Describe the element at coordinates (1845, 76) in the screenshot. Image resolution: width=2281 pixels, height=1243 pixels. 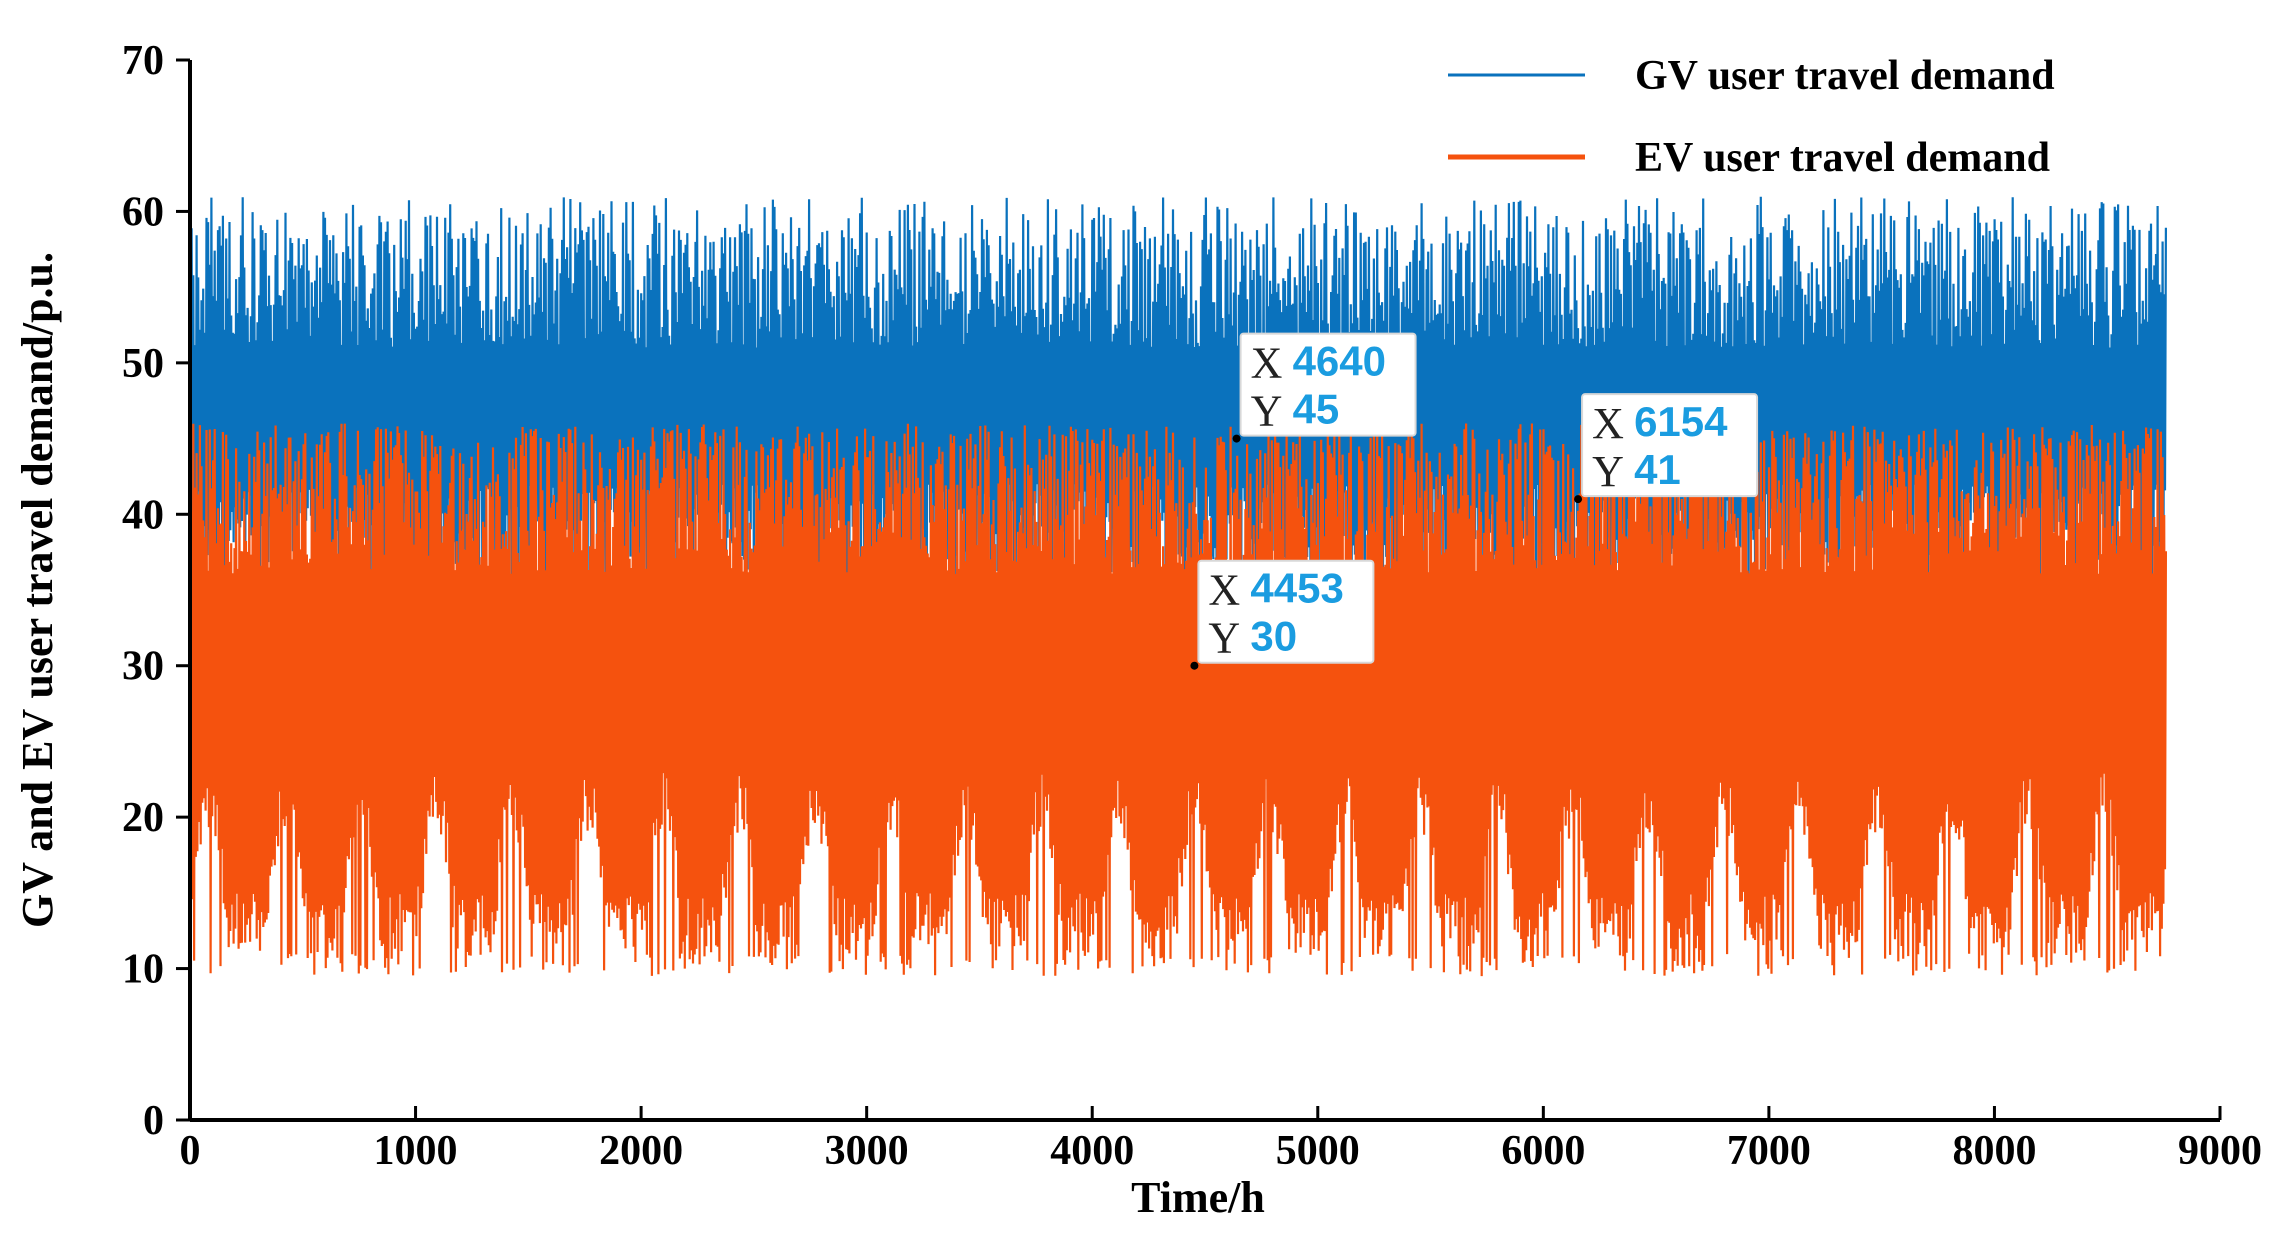
I see `legend-label-gv: GV user travel demand` at that location.